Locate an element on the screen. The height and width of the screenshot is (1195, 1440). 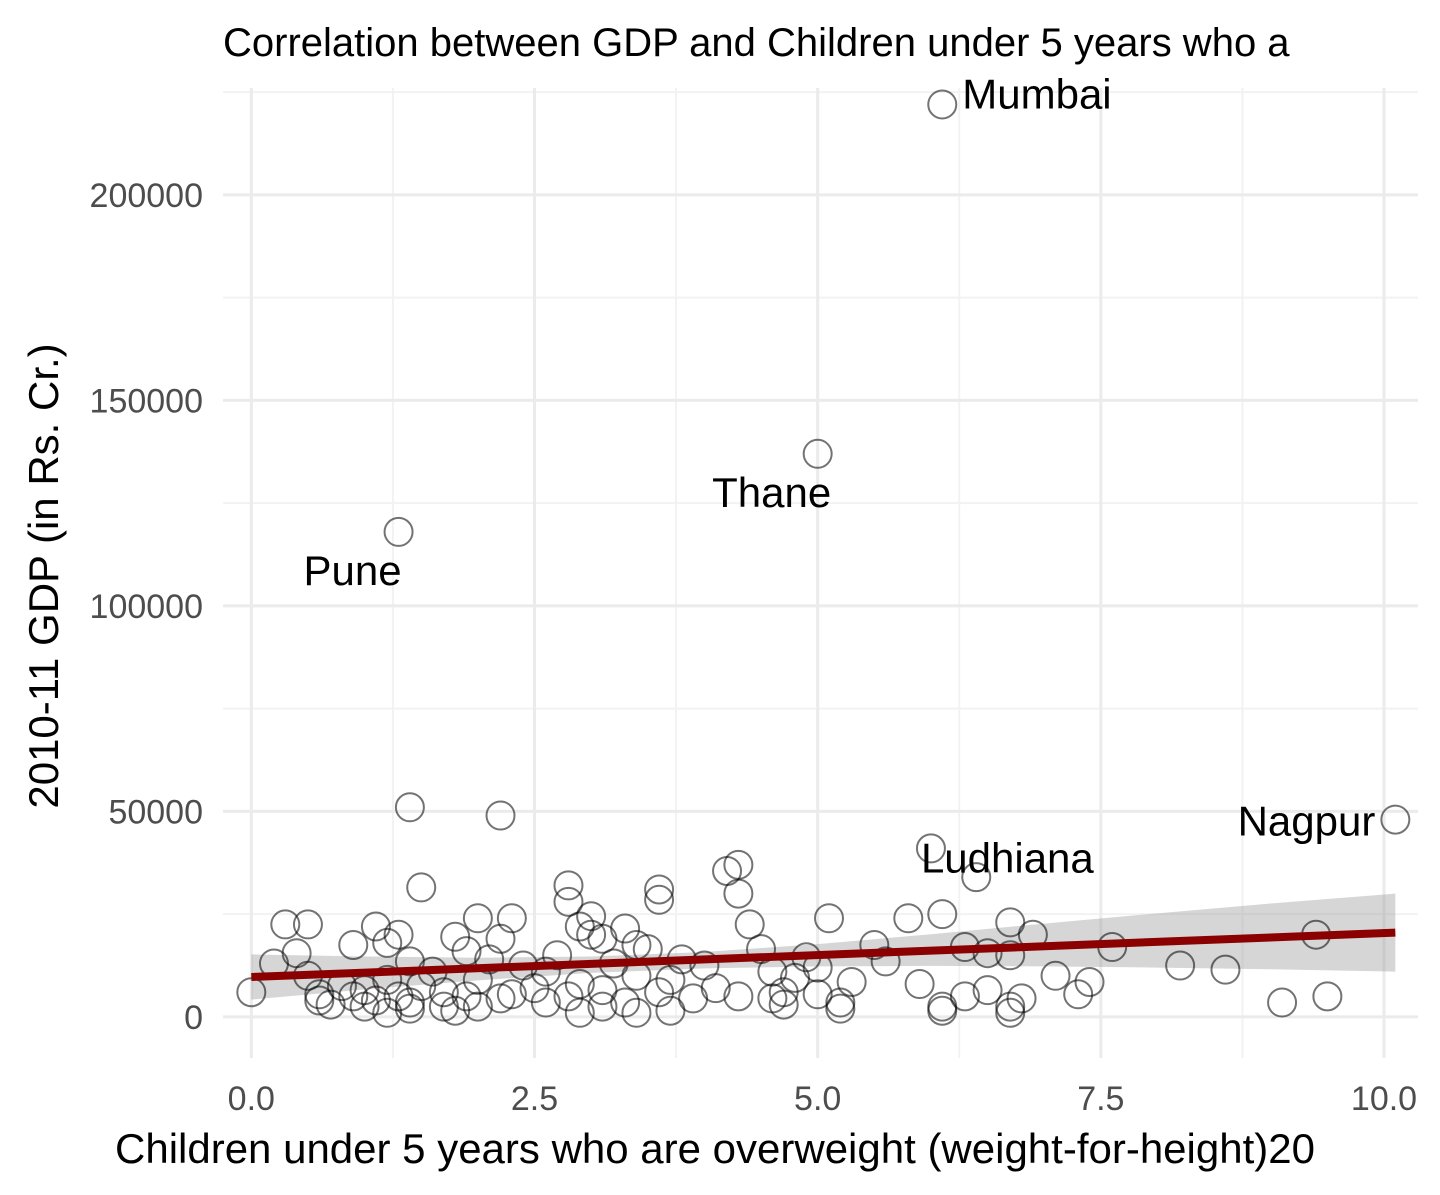
confidence-band-layer is located at coordinates (823, 946).